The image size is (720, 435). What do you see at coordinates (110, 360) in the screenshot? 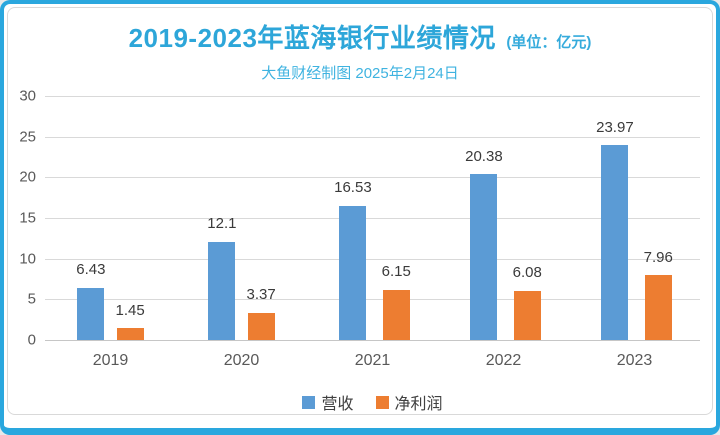
I see `x-tick-label-2019: 2019` at bounding box center [110, 360].